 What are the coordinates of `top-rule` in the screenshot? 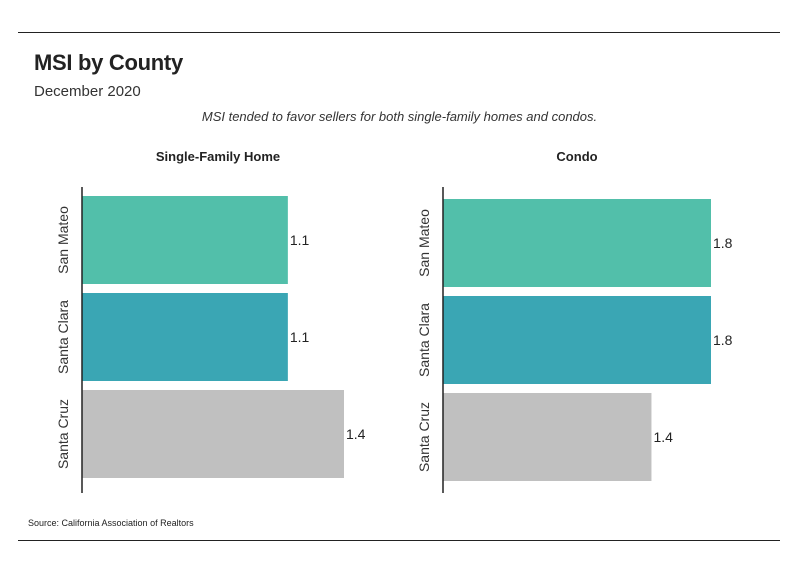 It's located at (399, 32).